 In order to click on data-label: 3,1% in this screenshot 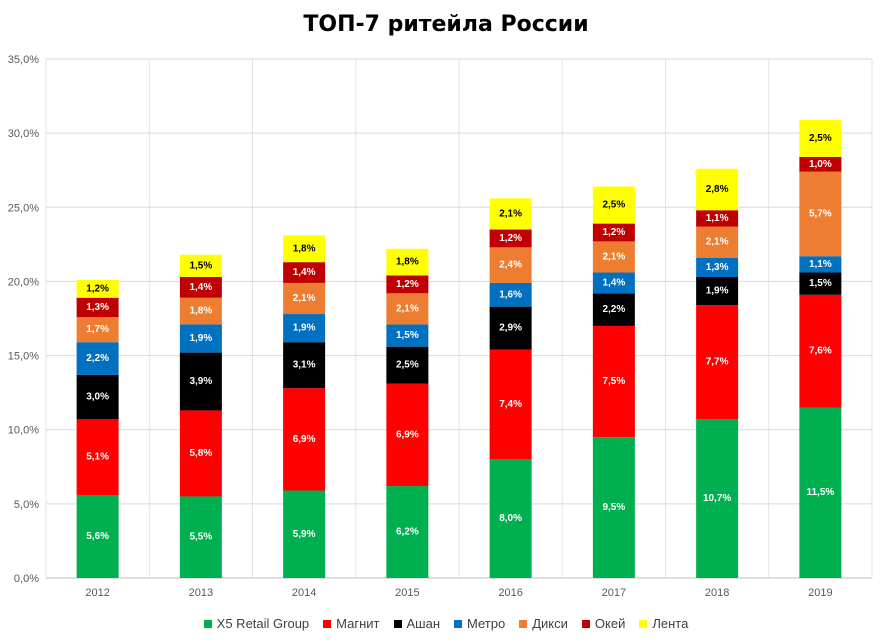, I will do `click(304, 365)`.